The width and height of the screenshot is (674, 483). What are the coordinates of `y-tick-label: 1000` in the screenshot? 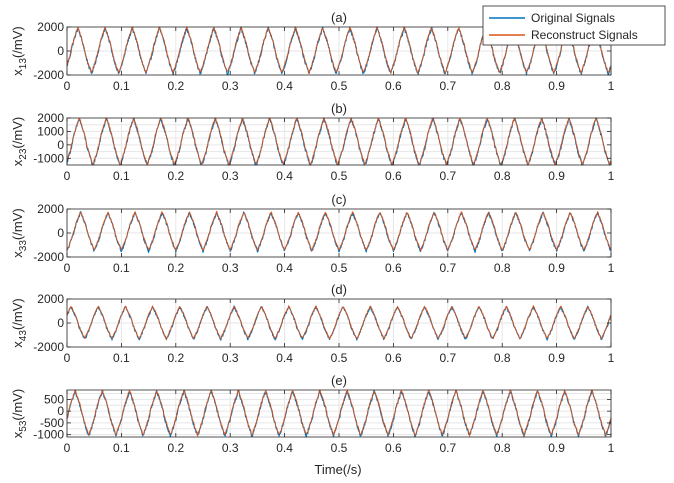 It's located at (50, 131).